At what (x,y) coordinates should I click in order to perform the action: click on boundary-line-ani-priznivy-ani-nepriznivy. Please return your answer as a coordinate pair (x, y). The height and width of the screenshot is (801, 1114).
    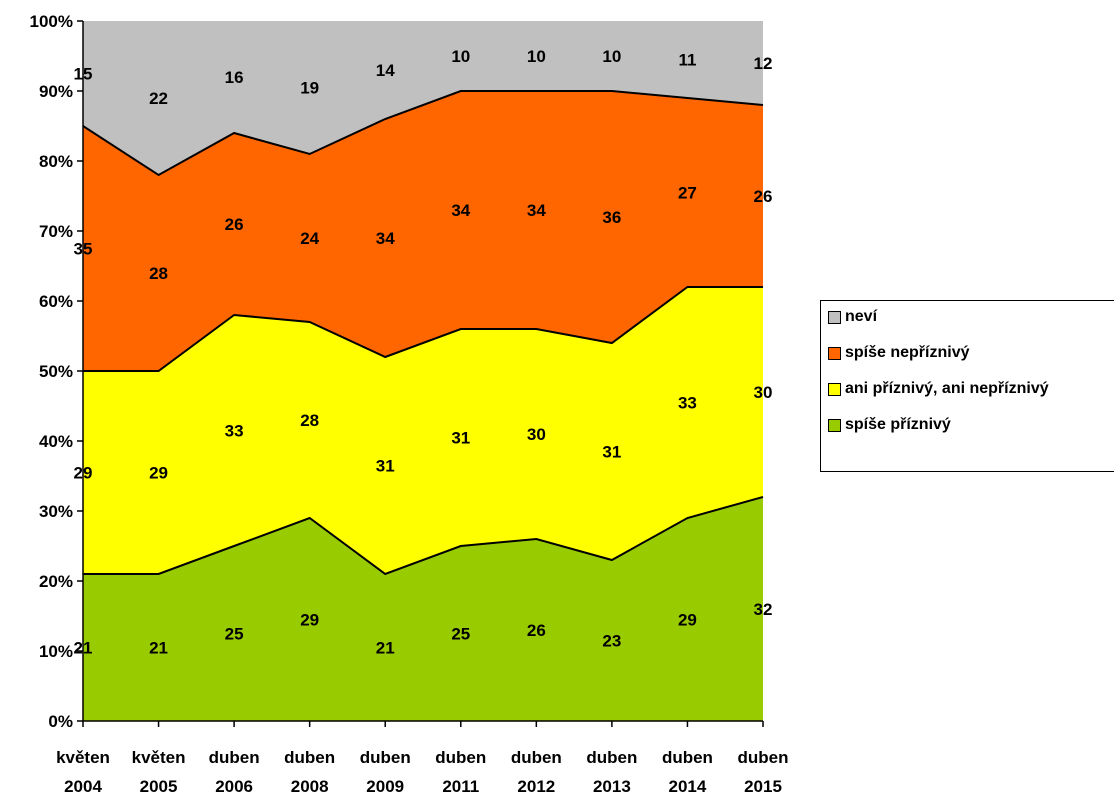
    Looking at the image, I should click on (423, 329).